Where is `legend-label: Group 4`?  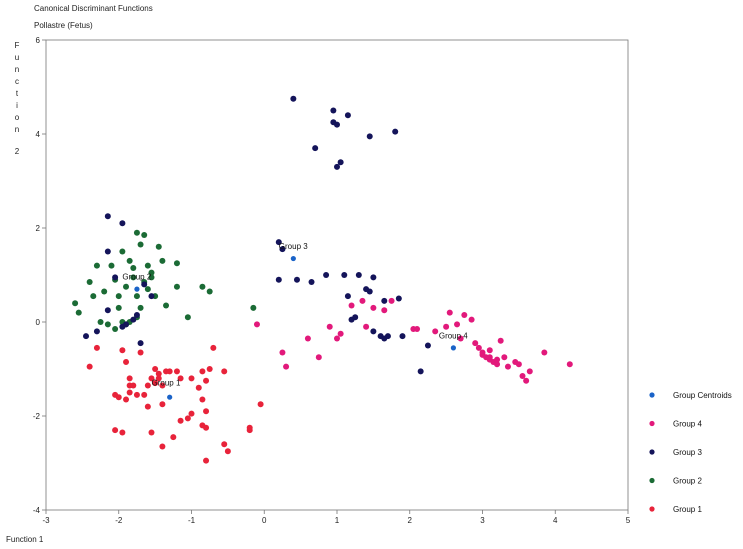
legend-label: Group 4 is located at coordinates (687, 424).